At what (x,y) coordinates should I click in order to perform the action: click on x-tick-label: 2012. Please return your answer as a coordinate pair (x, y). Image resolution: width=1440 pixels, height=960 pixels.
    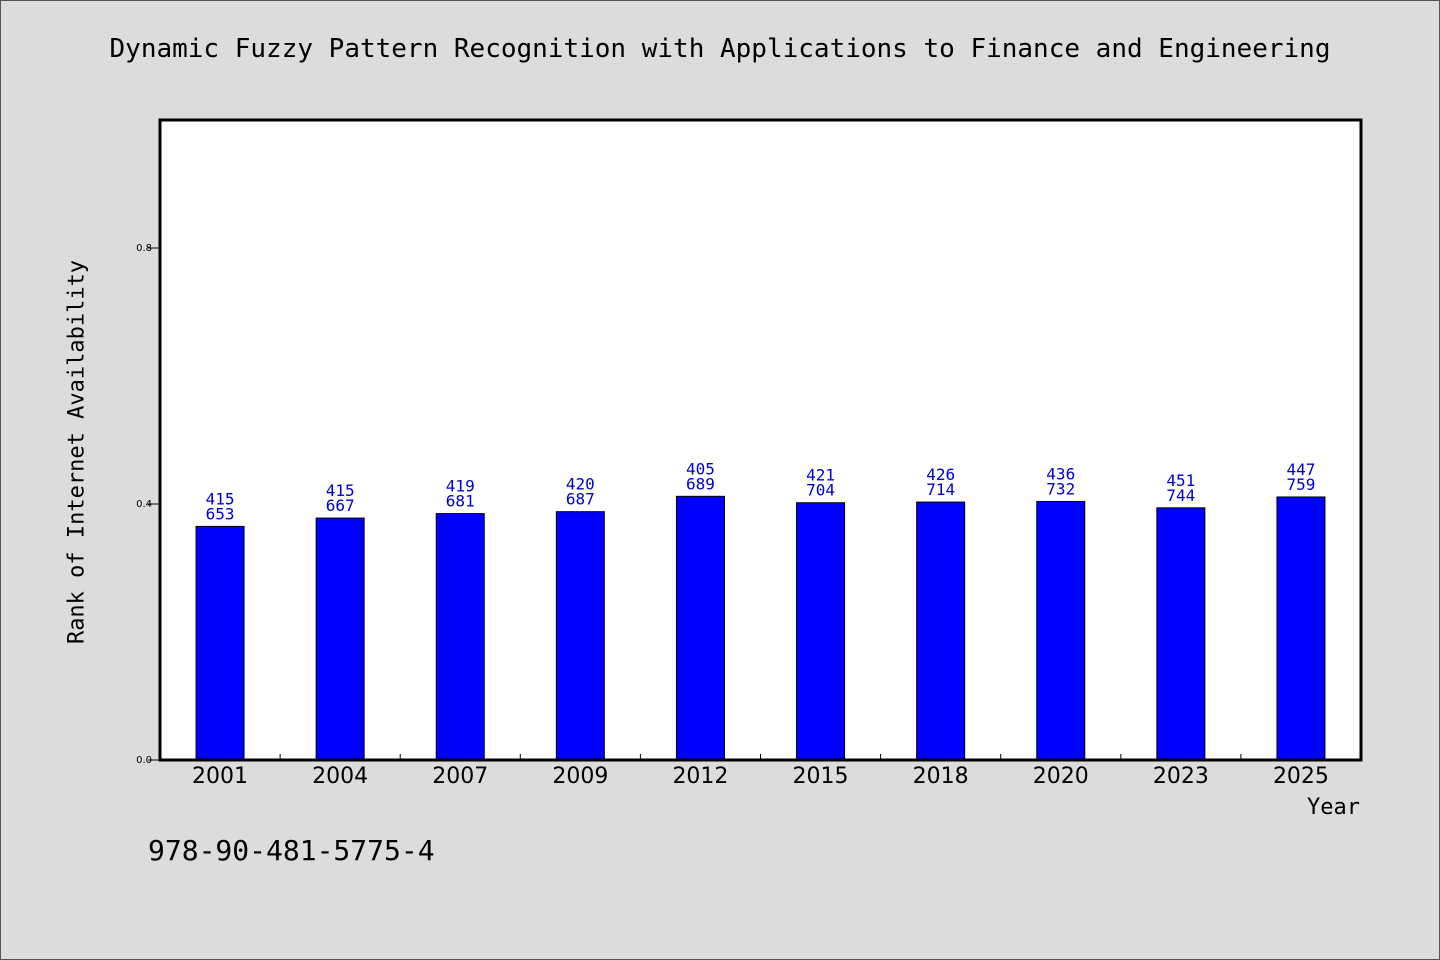
    Looking at the image, I should click on (700, 776).